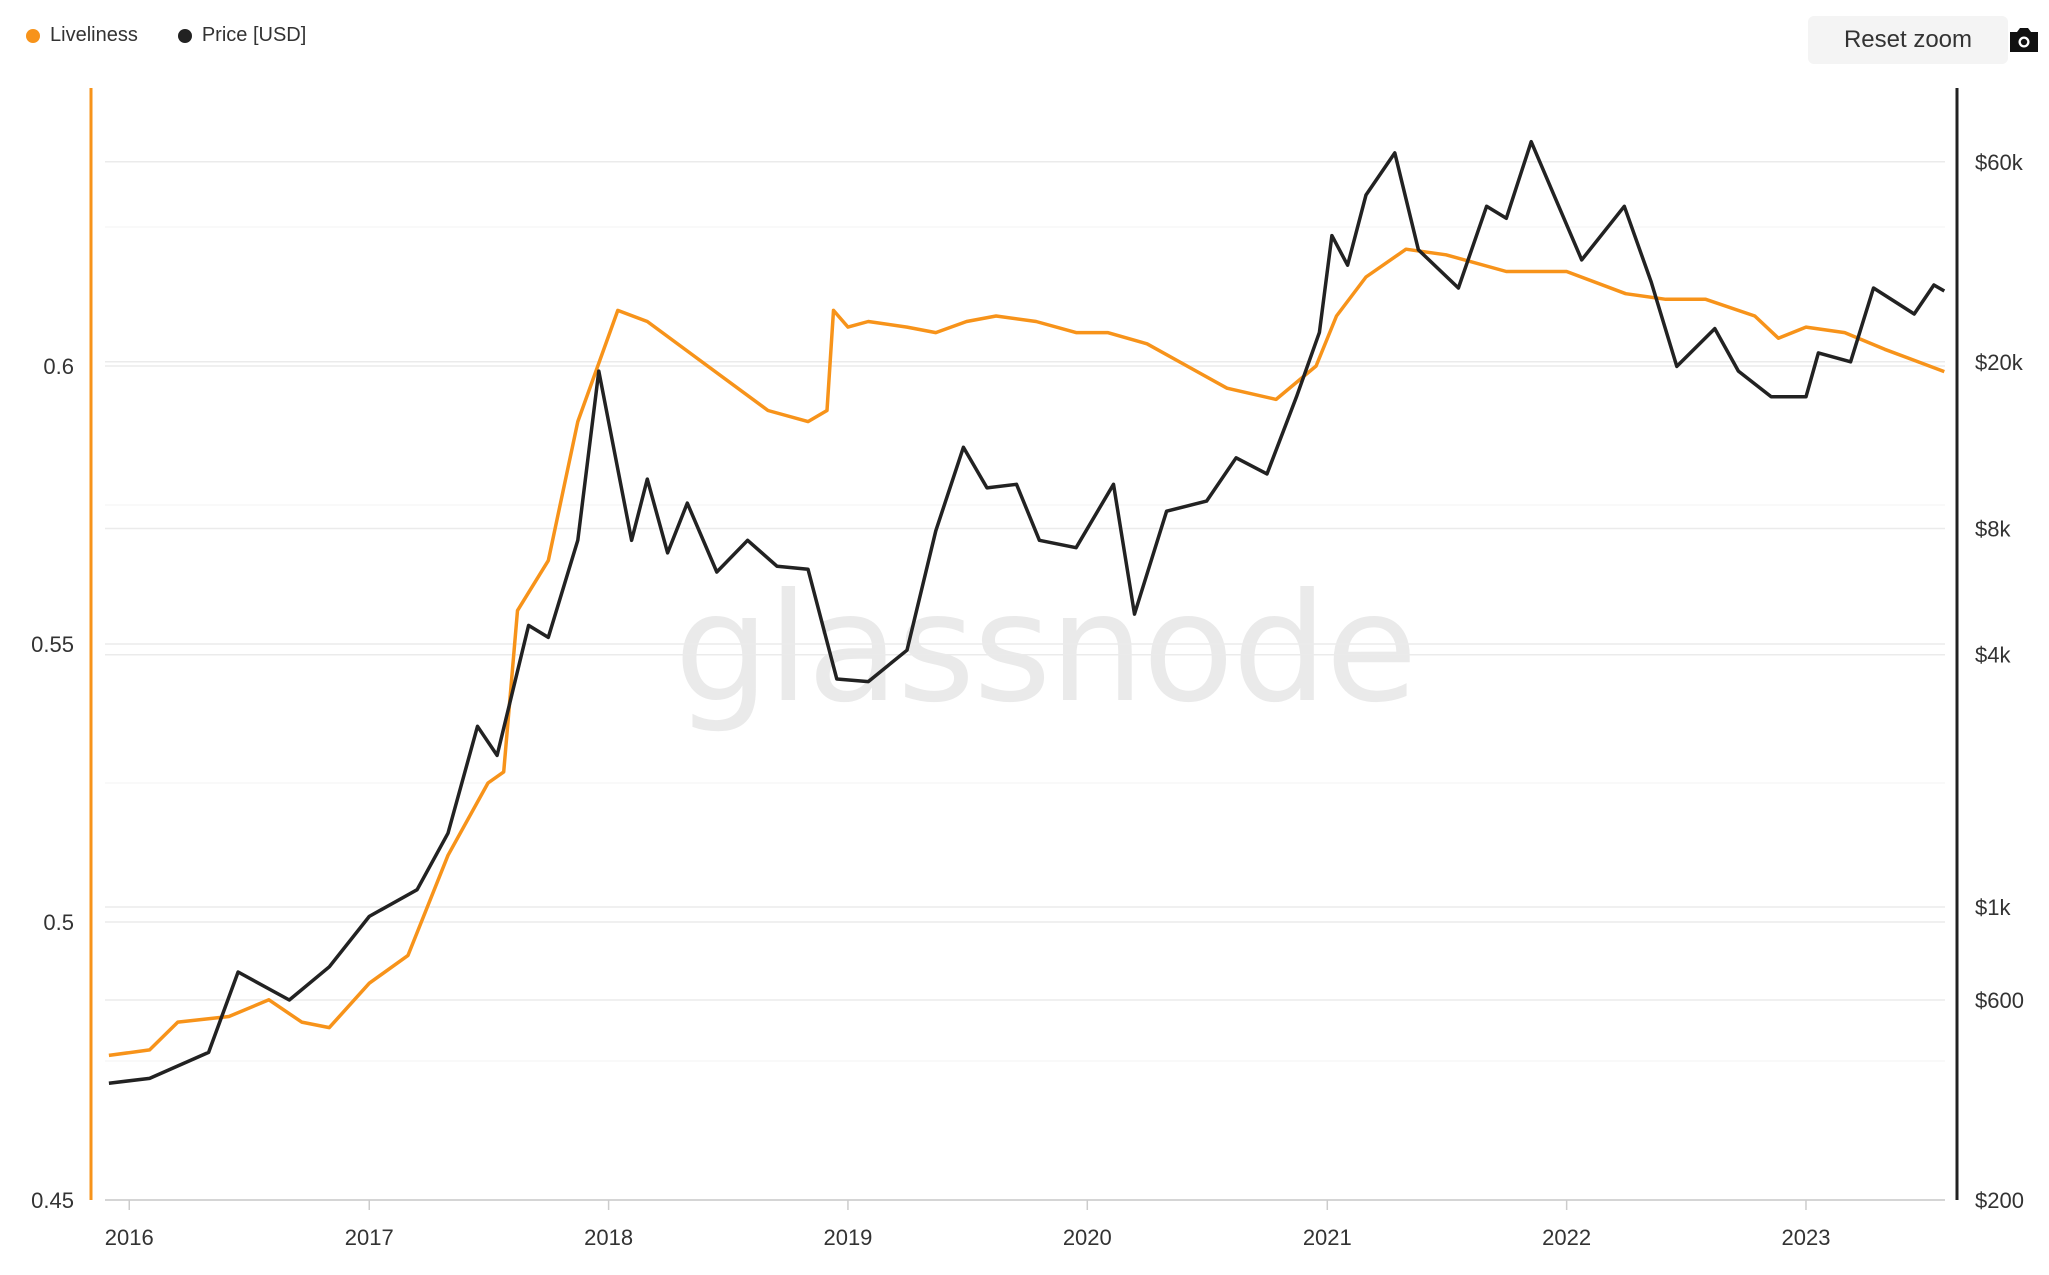 This screenshot has height=1275, width=2049. Describe the element at coordinates (1999, 1200) in the screenshot. I see `y-right-tick-label: $200` at that location.